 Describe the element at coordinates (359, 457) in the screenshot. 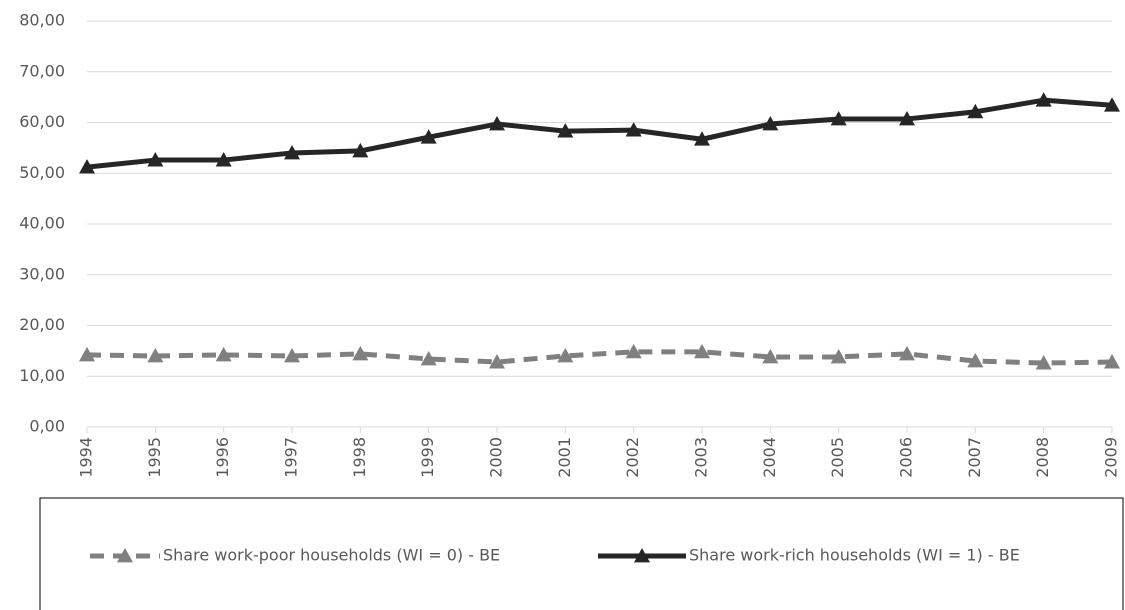

I see `x-tick-label: 1998` at that location.